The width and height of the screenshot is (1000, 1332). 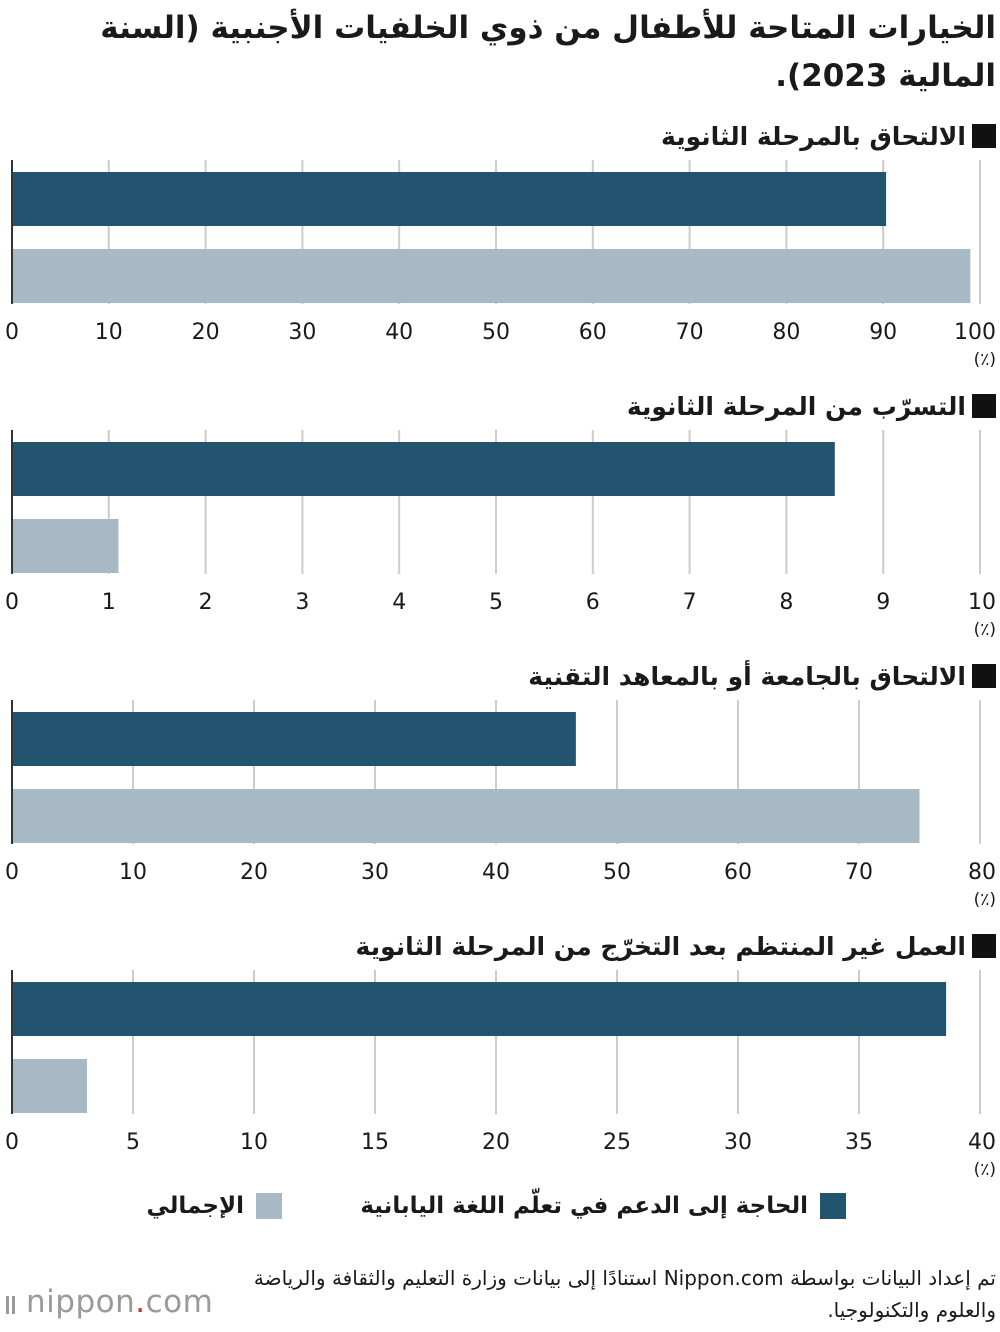 I want to click on nippon-logo: nippon.com, so click(x=109, y=1303).